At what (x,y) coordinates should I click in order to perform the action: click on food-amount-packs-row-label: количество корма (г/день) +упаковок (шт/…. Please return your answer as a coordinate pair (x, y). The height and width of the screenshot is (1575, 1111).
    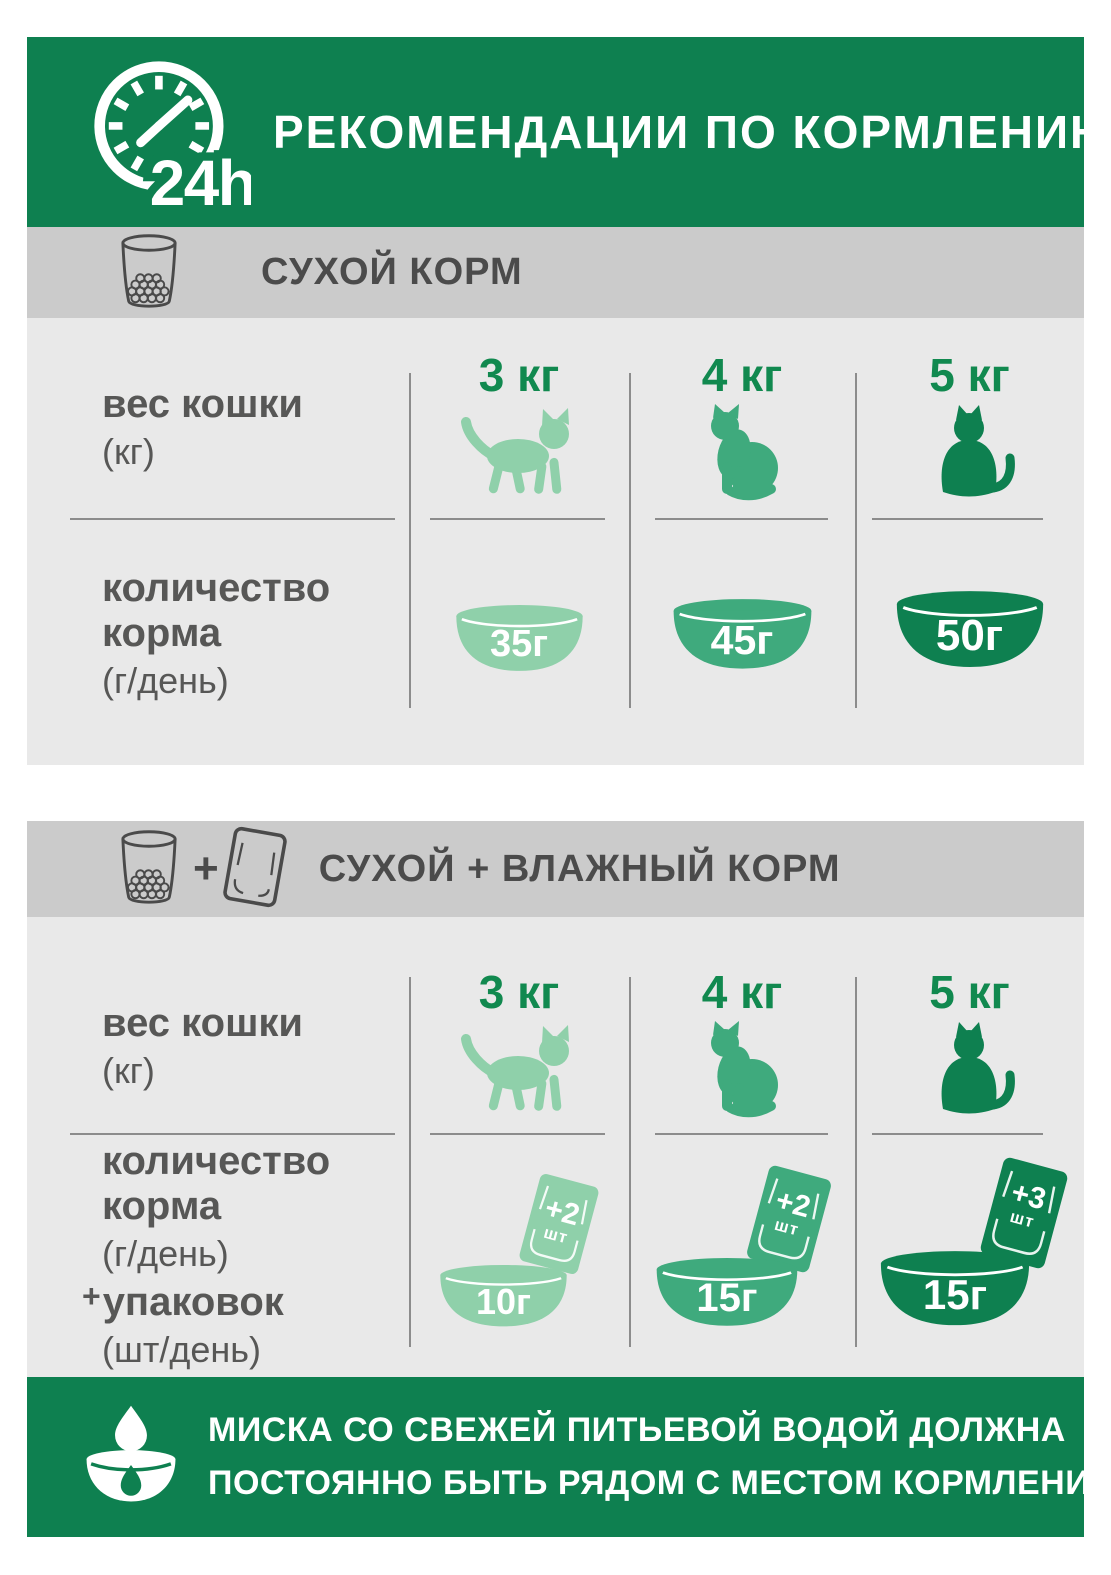
    Looking at the image, I should click on (206, 1254).